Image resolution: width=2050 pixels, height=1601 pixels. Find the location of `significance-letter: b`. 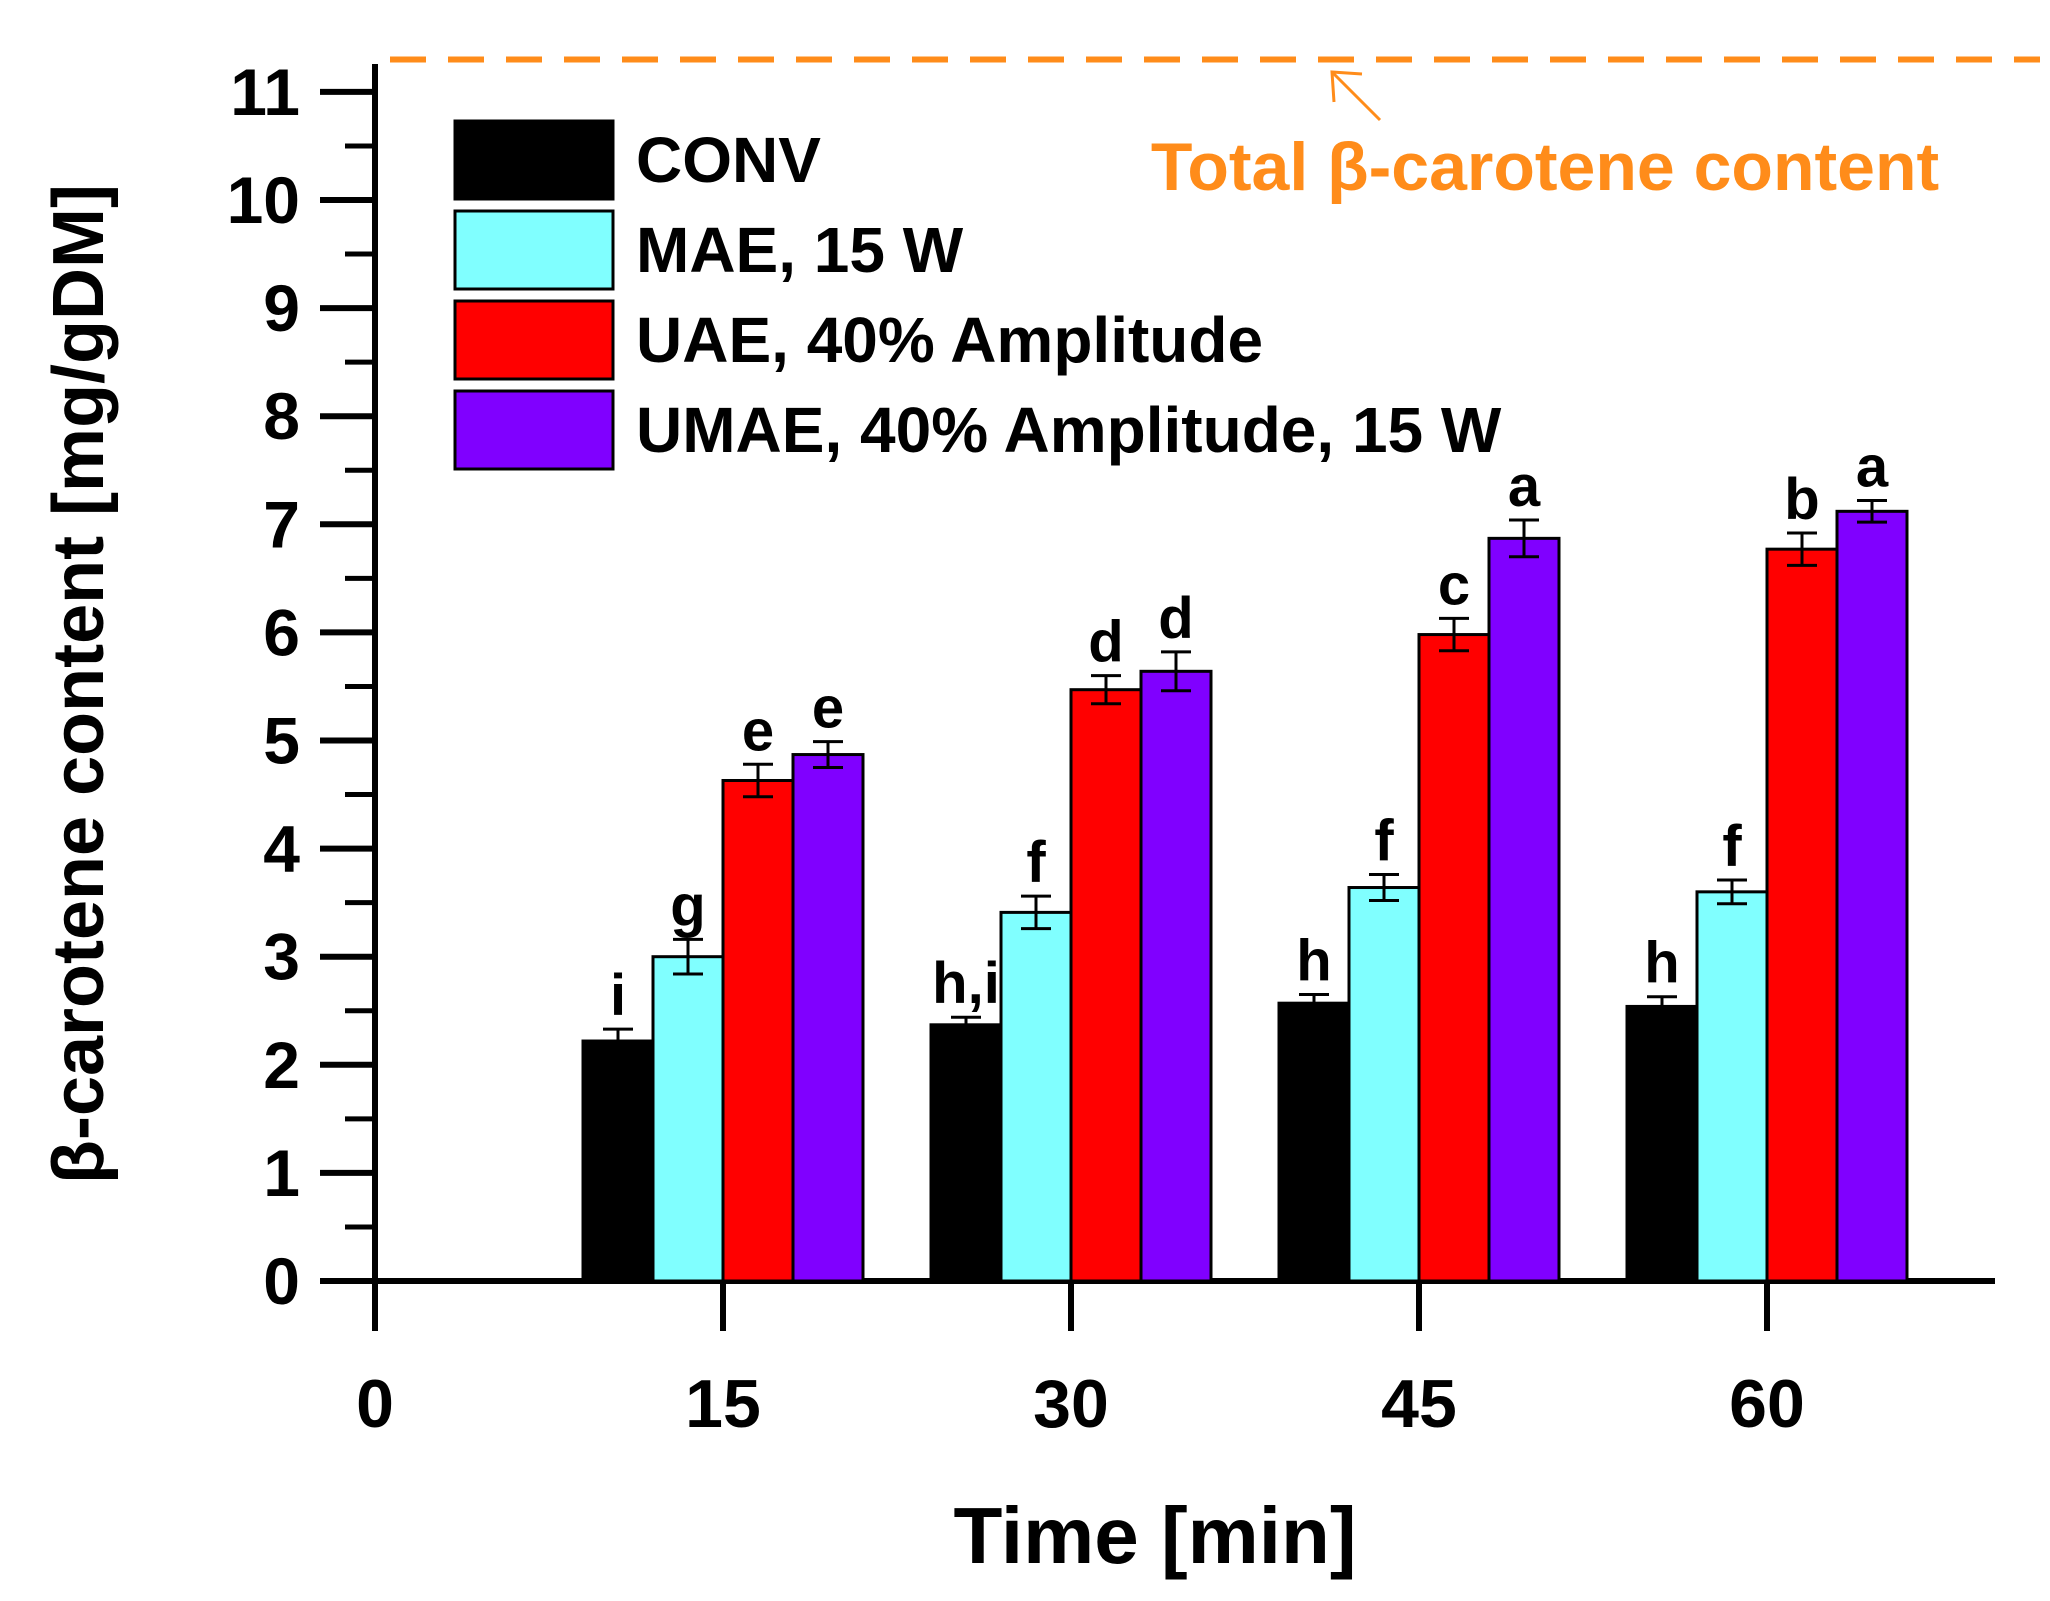

significance-letter: b is located at coordinates (1801, 499).